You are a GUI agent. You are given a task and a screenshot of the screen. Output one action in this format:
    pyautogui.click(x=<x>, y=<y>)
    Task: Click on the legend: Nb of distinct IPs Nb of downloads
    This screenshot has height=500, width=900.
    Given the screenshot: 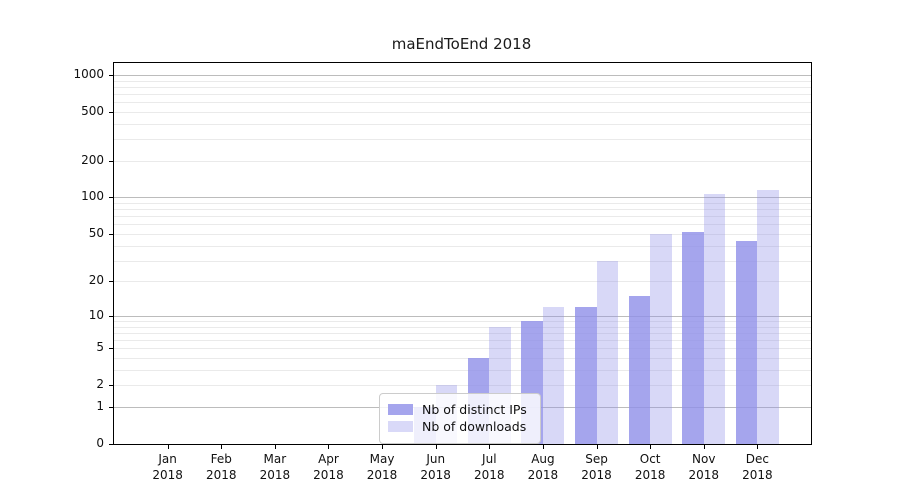 What is the action you would take?
    pyautogui.click(x=460, y=418)
    